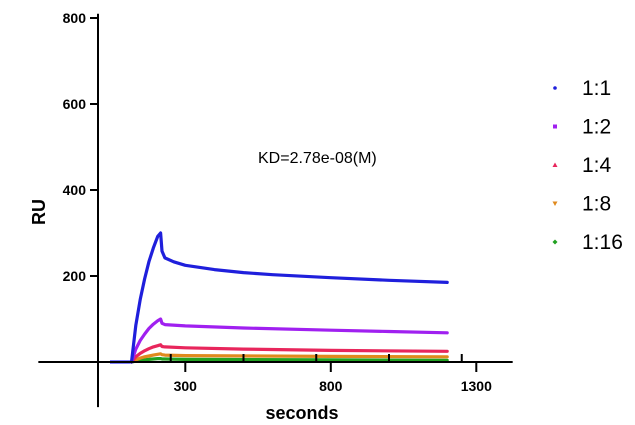 This screenshot has width=635, height=425. Describe the element at coordinates (476, 386) in the screenshot. I see `x-tick-label: 1300` at that location.